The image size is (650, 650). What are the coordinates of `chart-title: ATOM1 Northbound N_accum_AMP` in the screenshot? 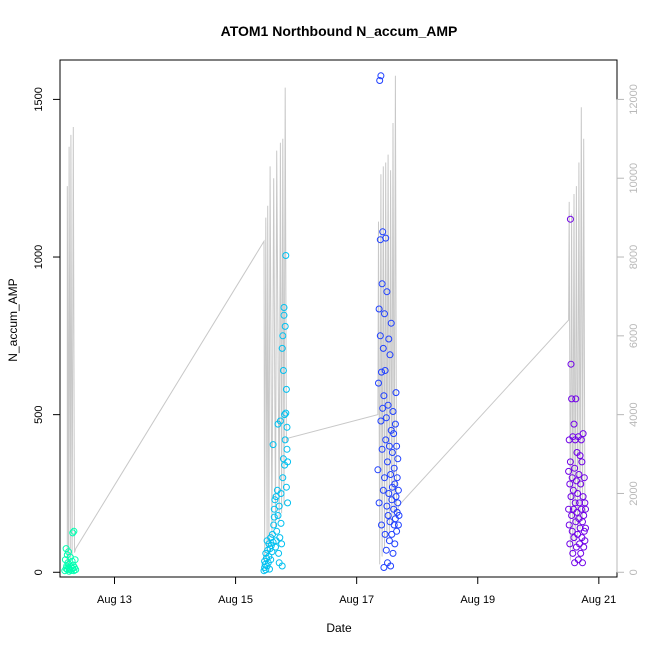 It's located at (339, 31).